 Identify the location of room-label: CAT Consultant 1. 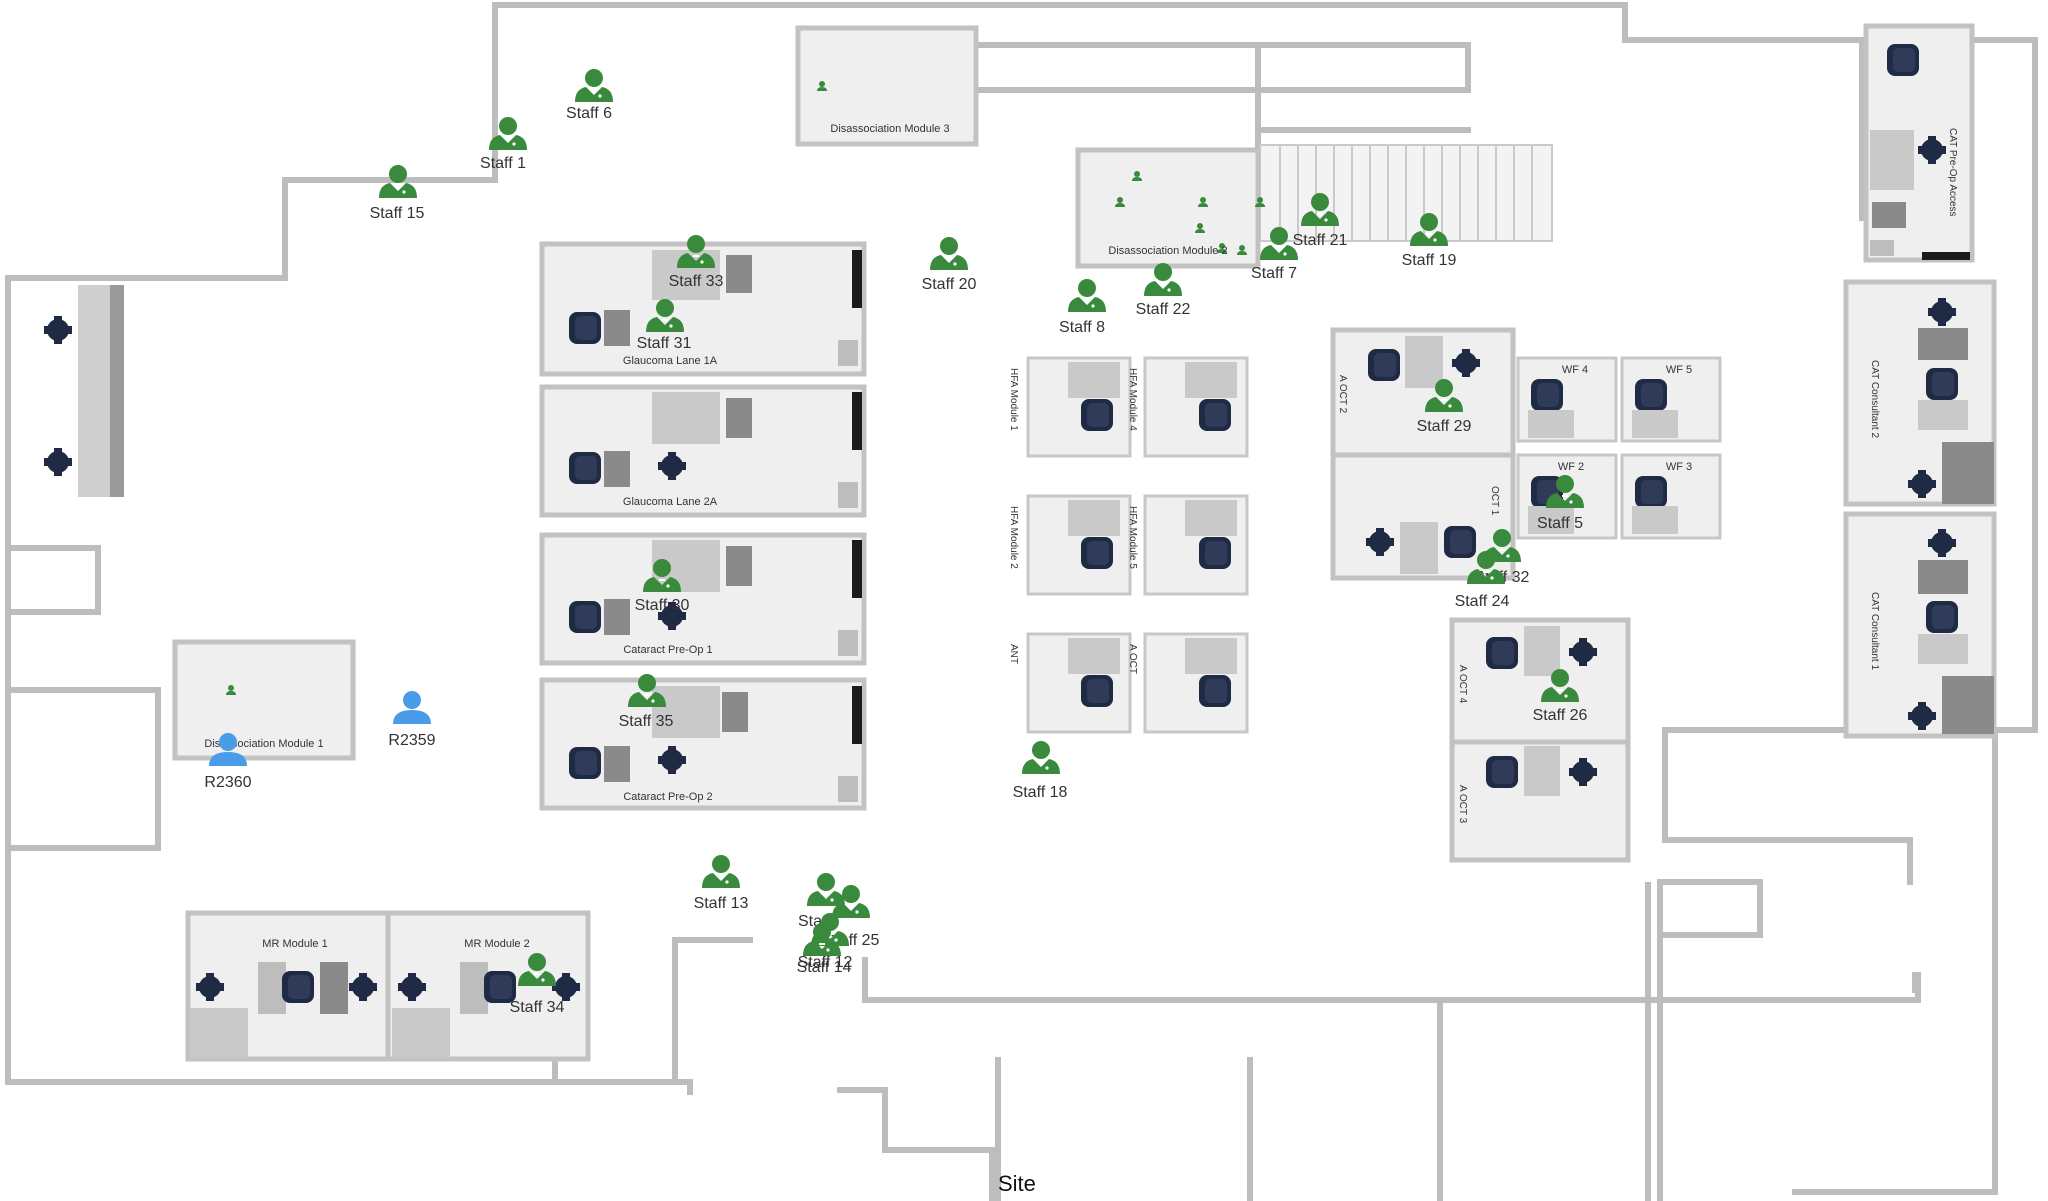
(1874, 631).